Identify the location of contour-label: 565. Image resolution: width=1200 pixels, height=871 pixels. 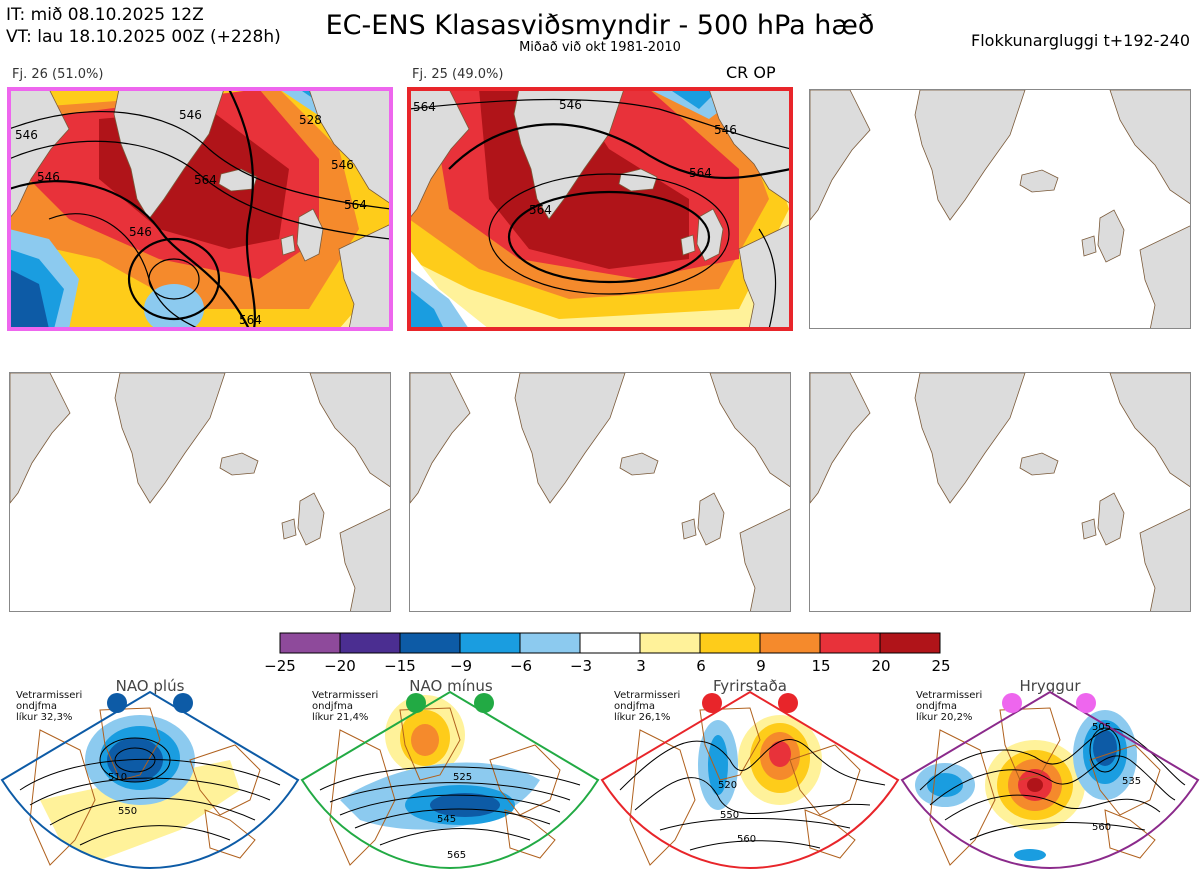
(456, 855).